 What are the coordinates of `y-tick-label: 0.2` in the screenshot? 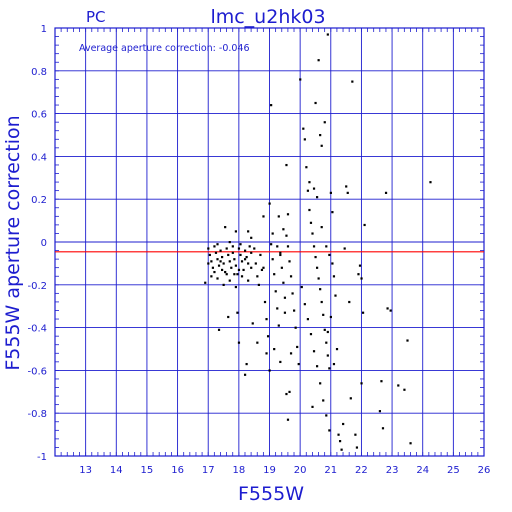 It's located at (39, 200).